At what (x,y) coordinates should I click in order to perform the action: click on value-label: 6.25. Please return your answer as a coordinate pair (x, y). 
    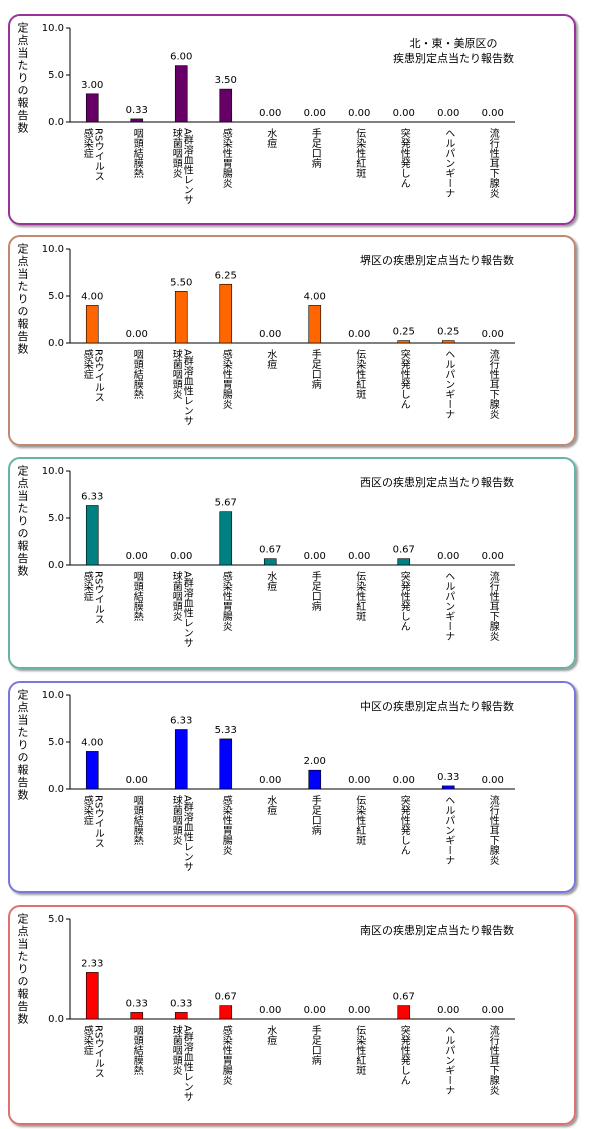
    Looking at the image, I should click on (226, 275).